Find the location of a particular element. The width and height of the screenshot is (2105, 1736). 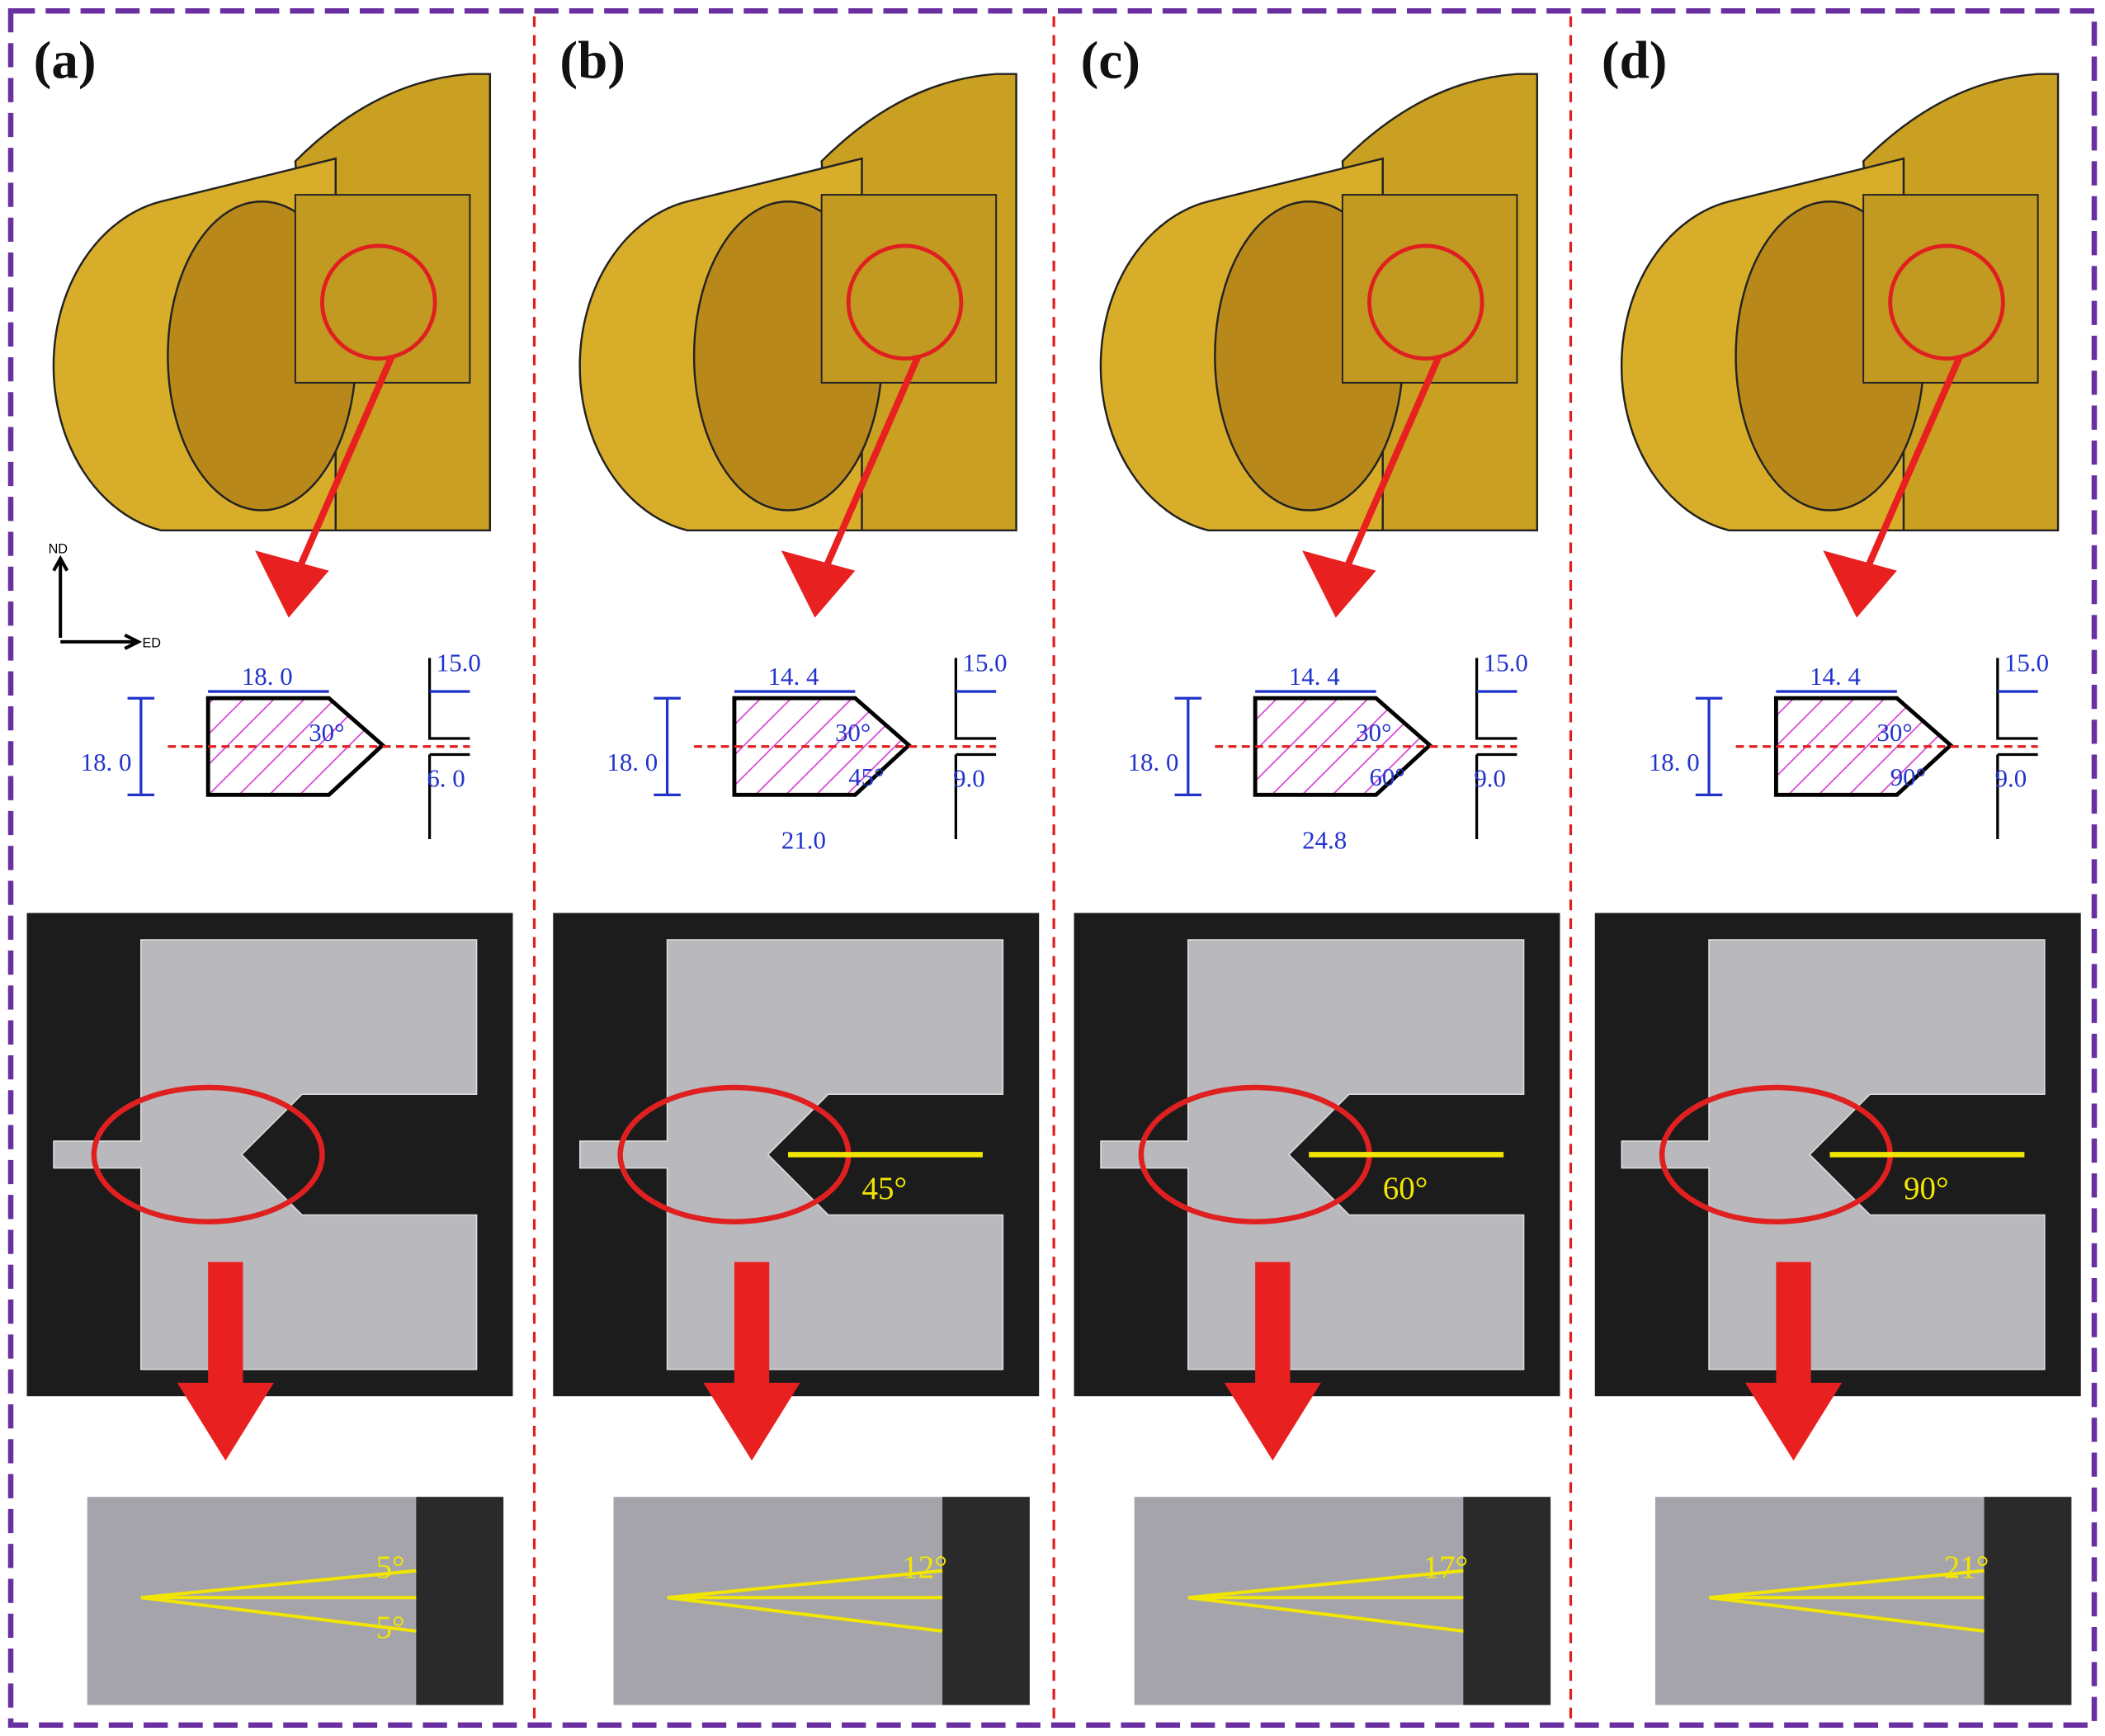

photo-angle: 60° is located at coordinates (1405, 1188).